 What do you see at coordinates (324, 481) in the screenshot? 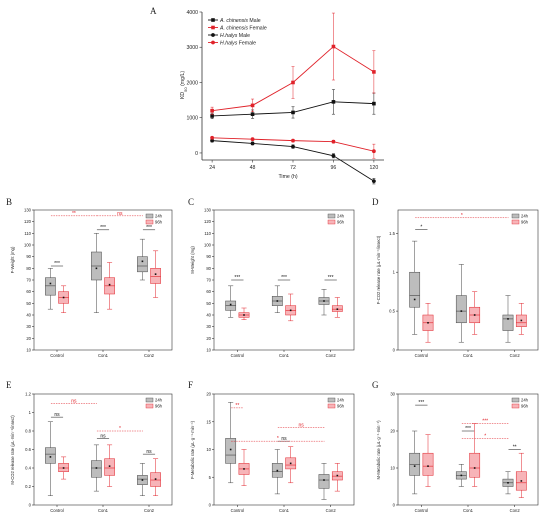
I see `panel-f-box` at bounding box center [324, 481].